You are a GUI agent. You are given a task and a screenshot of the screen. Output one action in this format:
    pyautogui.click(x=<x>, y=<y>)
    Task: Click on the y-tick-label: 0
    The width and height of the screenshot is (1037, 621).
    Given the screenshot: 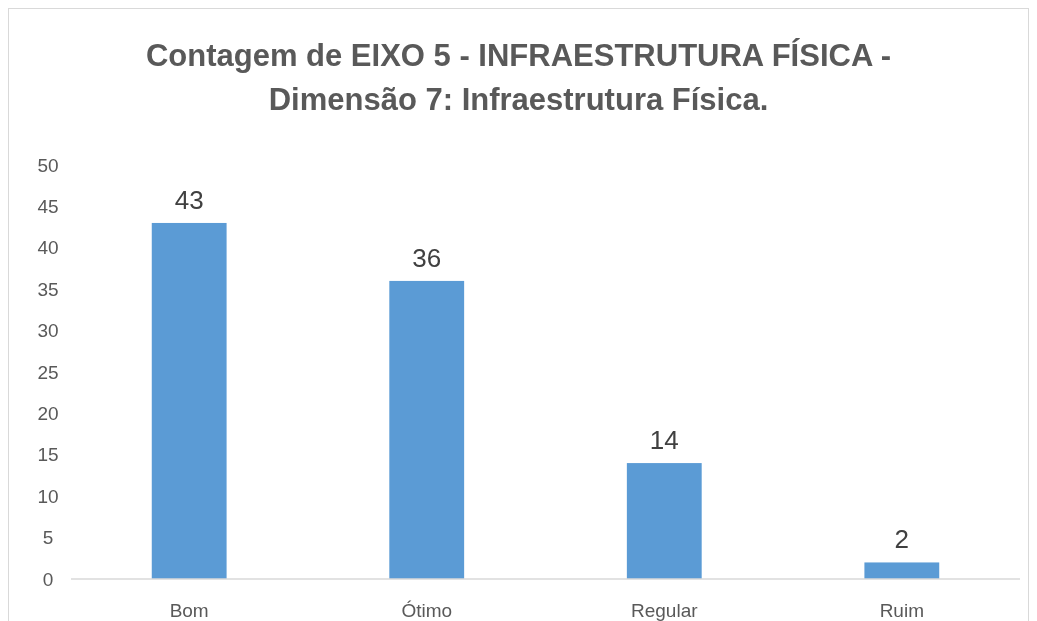 What is the action you would take?
    pyautogui.click(x=48, y=579)
    